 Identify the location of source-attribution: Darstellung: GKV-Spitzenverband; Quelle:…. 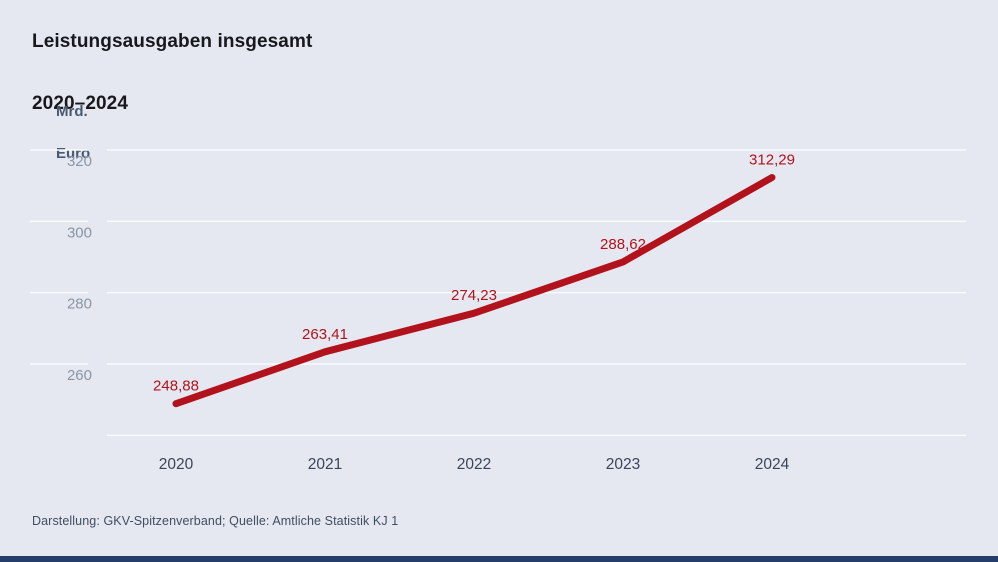
(215, 521).